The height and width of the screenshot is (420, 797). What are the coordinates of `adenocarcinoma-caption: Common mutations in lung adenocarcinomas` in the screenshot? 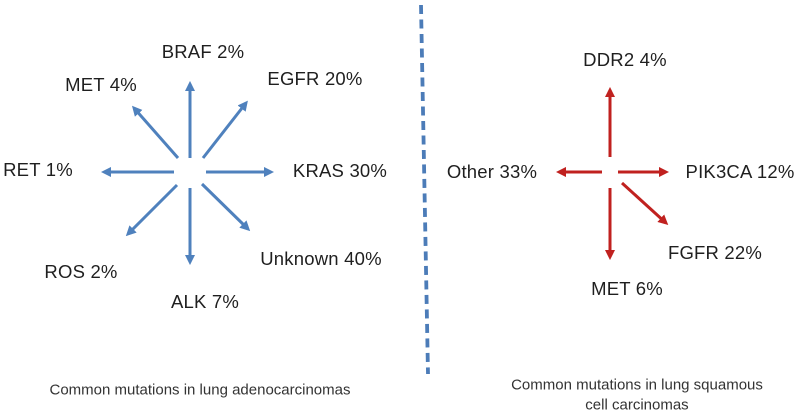 It's located at (200, 390).